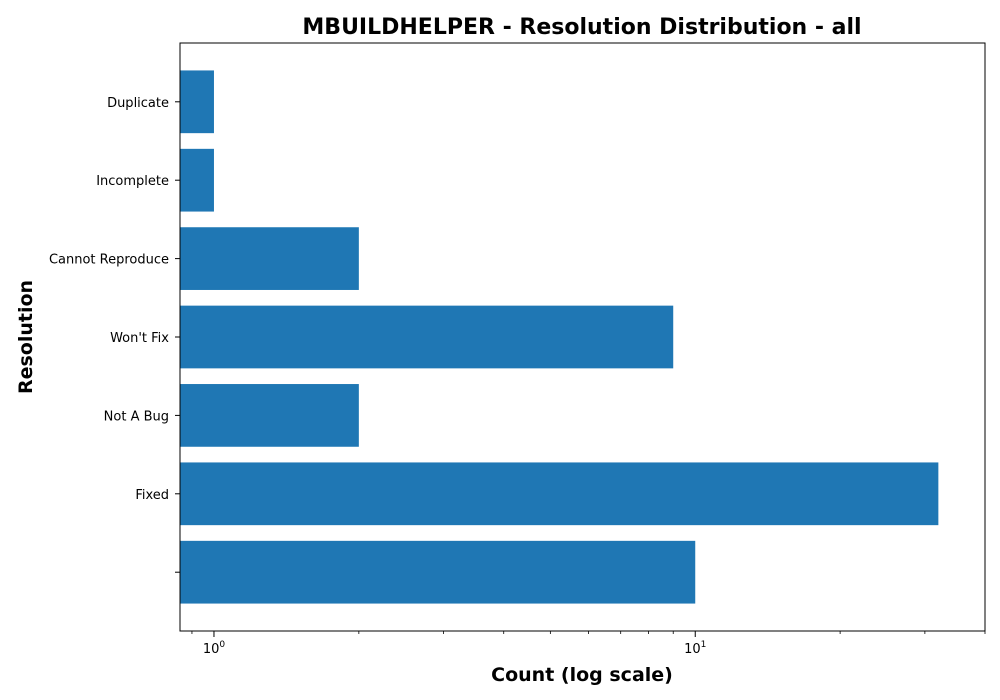  What do you see at coordinates (152, 495) in the screenshot?
I see `y-tick-label: Fixed` at bounding box center [152, 495].